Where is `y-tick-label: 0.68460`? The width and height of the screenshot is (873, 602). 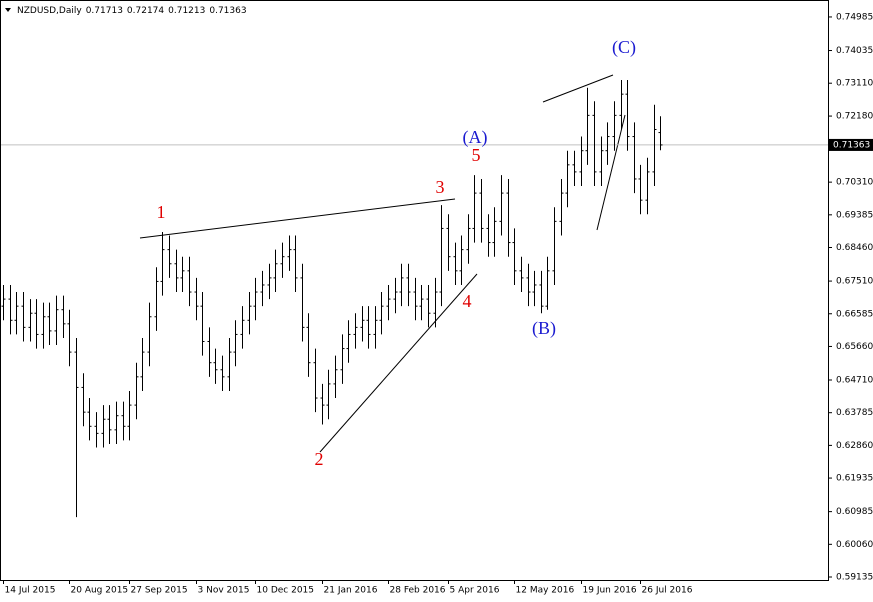
y-tick-label: 0.68460 is located at coordinates (854, 248).